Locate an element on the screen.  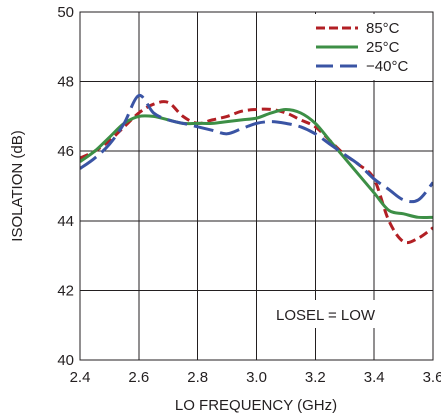
x-axis-label: LO FREQUENCY (GHz) is located at coordinates (256, 405).